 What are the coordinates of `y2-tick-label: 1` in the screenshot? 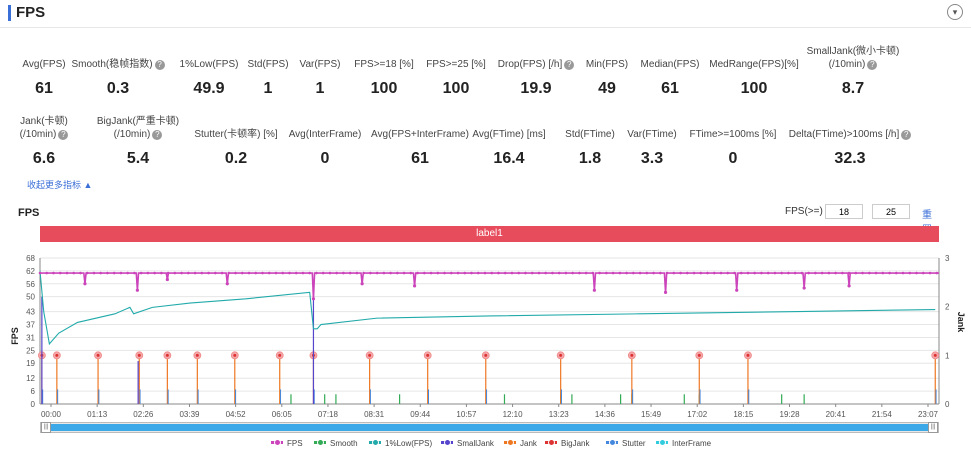 It's located at (947, 355).